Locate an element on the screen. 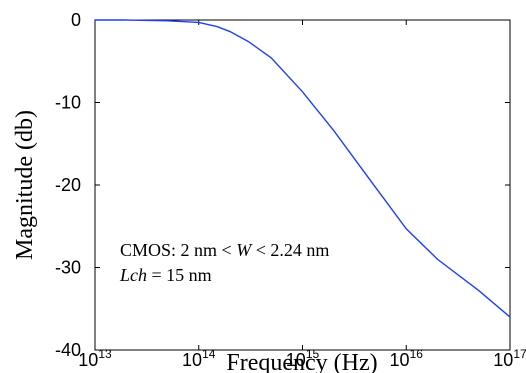  x-tick-label-exponent: 17 is located at coordinates (519, 354).